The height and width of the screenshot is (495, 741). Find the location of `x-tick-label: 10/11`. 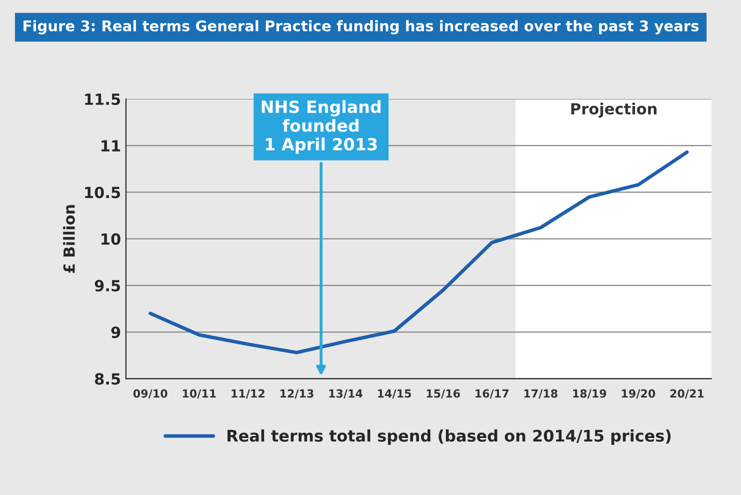

x-tick-label: 10/11 is located at coordinates (199, 394).